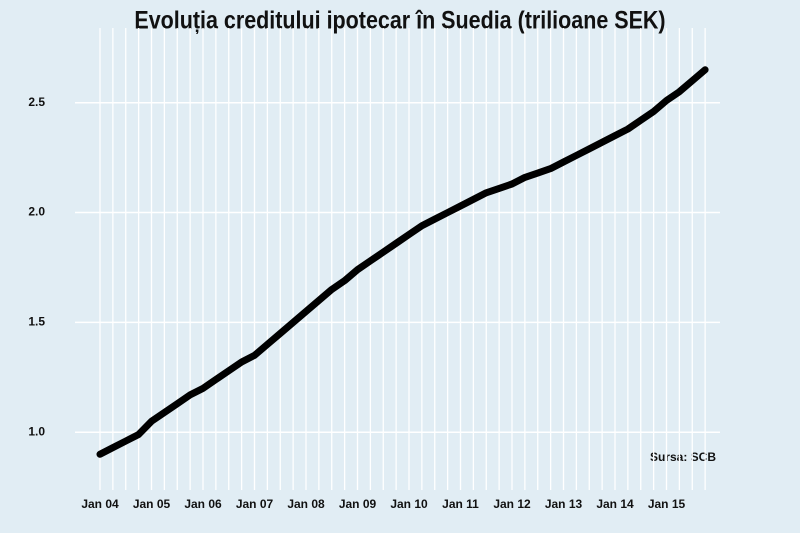 The width and height of the screenshot is (800, 533). I want to click on x-tick-label: Jan 08, so click(306, 504).